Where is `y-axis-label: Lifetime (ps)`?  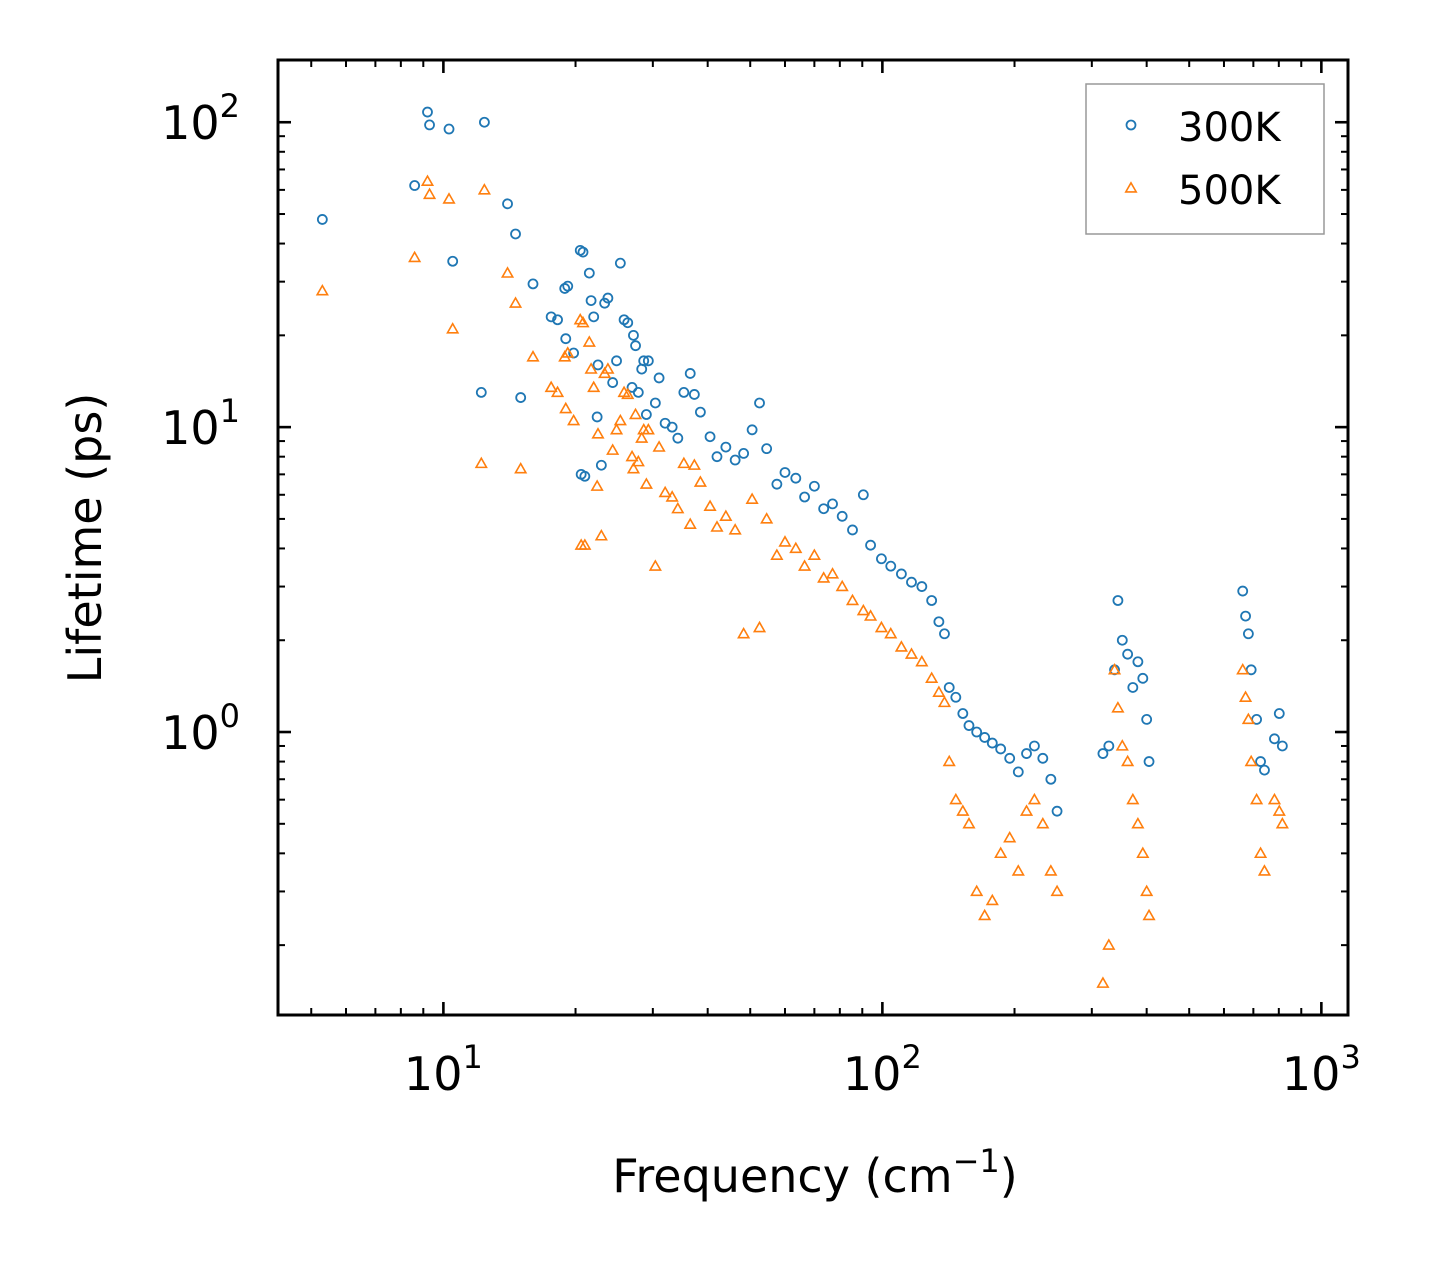 y-axis-label: Lifetime (ps) is located at coordinates (85, 538).